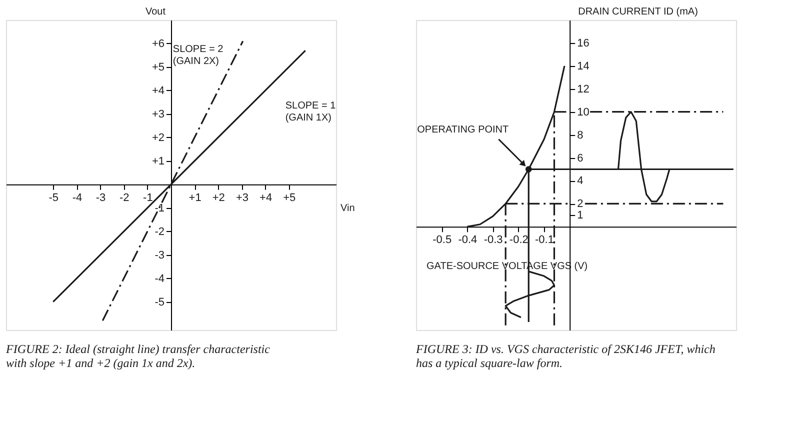 The height and width of the screenshot is (441, 807). Describe the element at coordinates (124, 198) in the screenshot. I see `x-tick-label: -2` at that location.